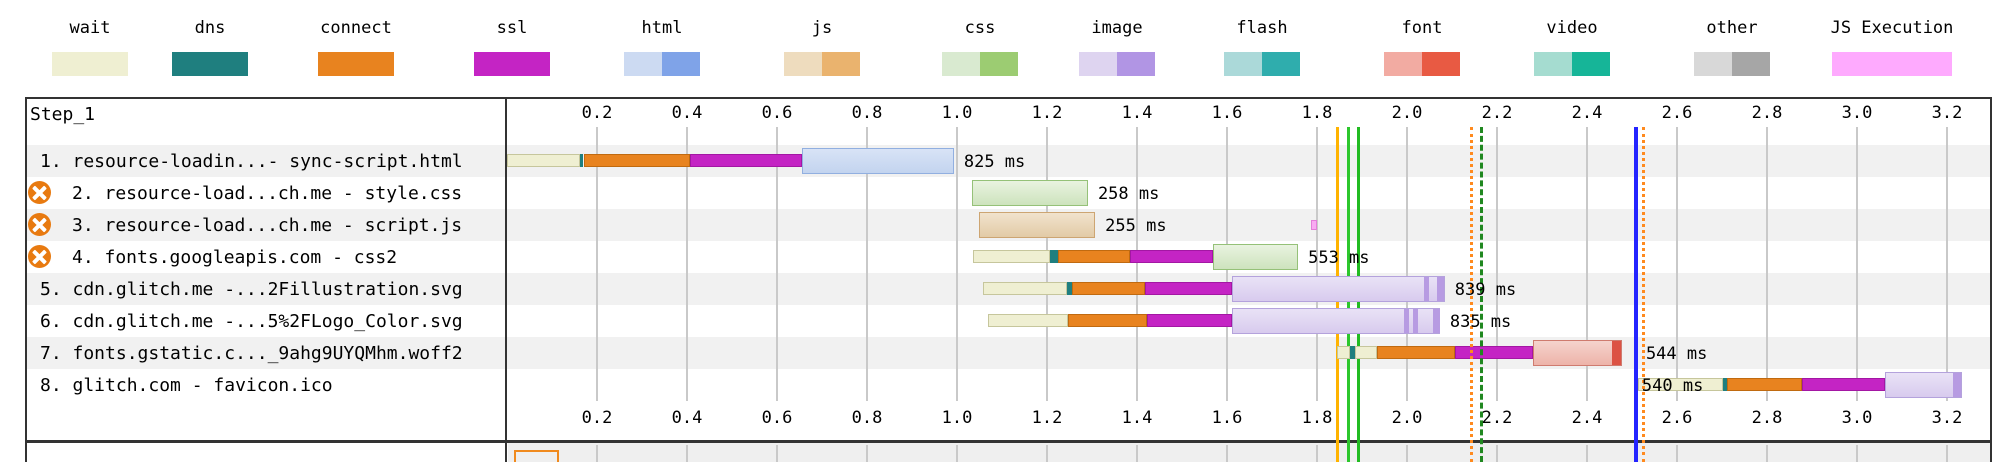  Describe the element at coordinates (90, 47) in the screenshot. I see `legend-item: wait` at that location.